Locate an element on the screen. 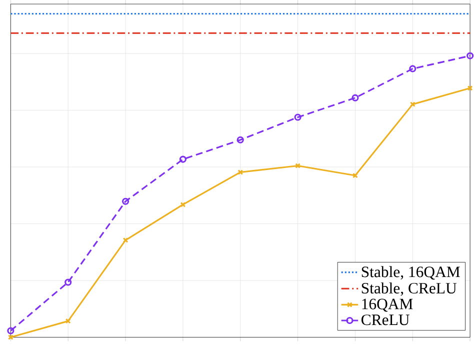 The height and width of the screenshot is (348, 474). legend-label: 16QAM is located at coordinates (387, 305).